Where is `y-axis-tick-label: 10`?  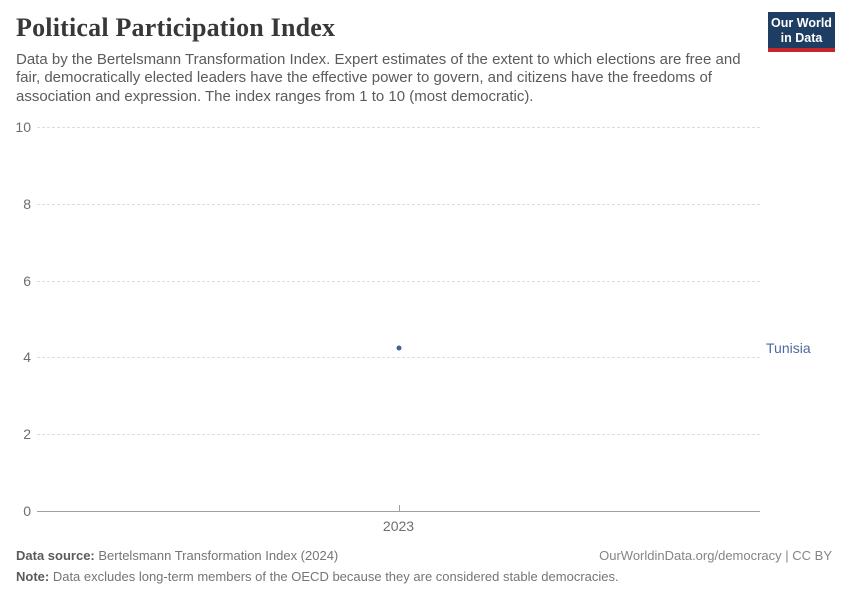
y-axis-tick-label: 10 is located at coordinates (23, 127).